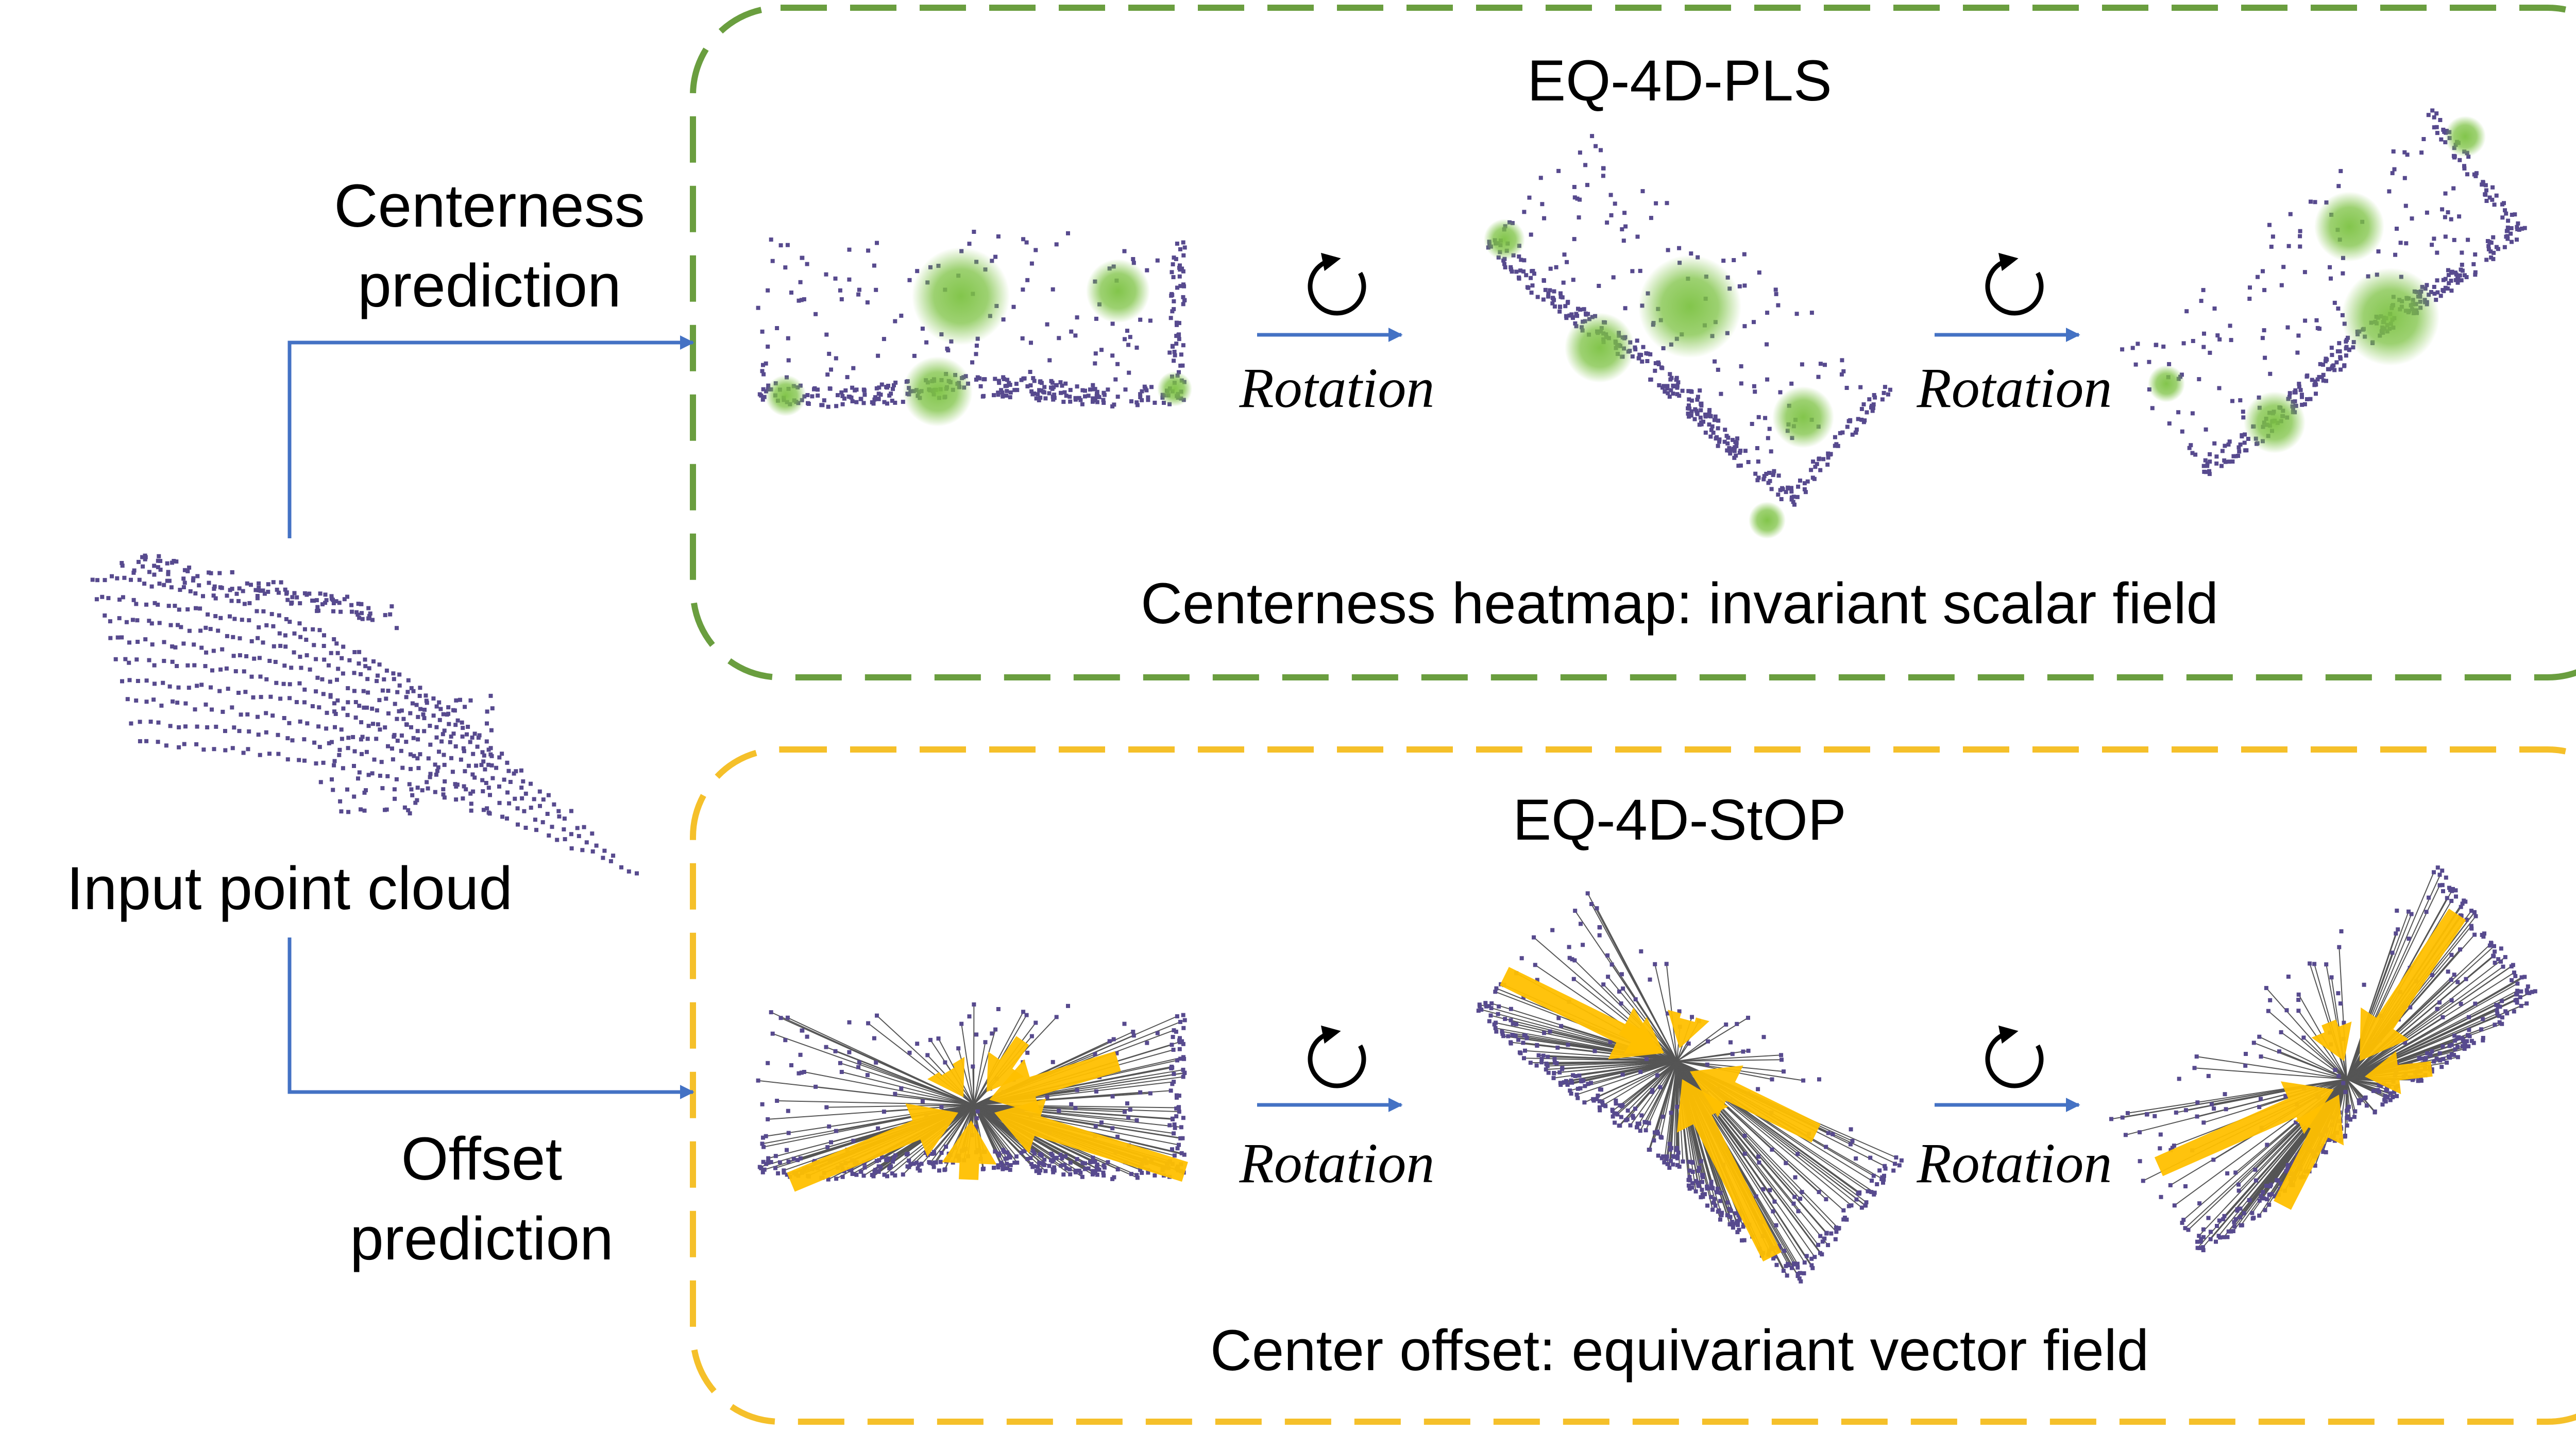 The image size is (2576, 1432). I want to click on offset-panel-title: EQ-4D-StOP, so click(1679, 820).